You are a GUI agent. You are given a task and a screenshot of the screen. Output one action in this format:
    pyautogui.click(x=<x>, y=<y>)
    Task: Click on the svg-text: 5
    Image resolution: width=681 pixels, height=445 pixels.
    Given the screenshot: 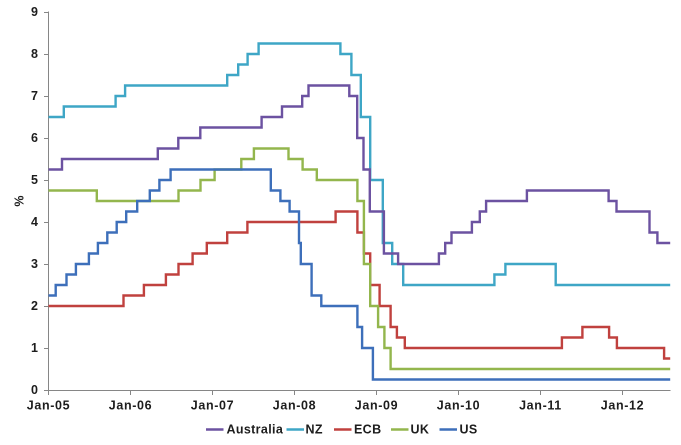 What is the action you would take?
    pyautogui.click(x=34, y=180)
    